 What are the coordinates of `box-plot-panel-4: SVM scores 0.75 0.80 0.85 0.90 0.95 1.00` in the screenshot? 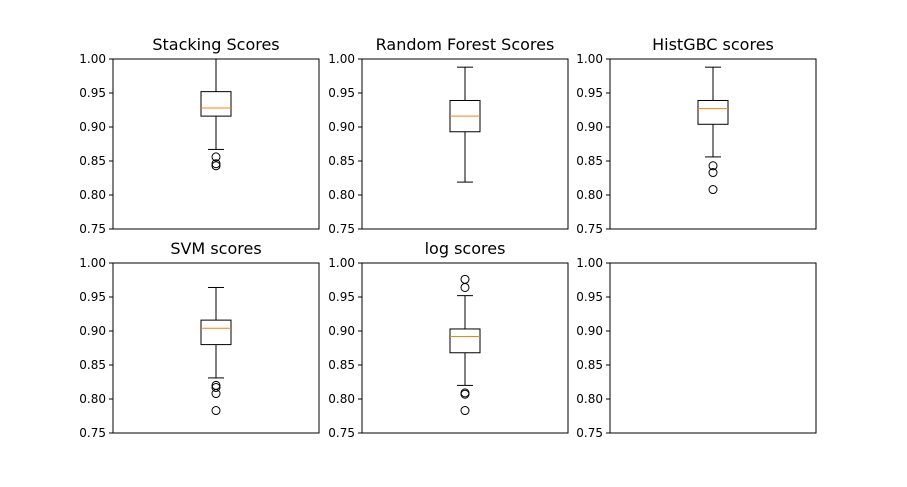 It's located at (199, 339).